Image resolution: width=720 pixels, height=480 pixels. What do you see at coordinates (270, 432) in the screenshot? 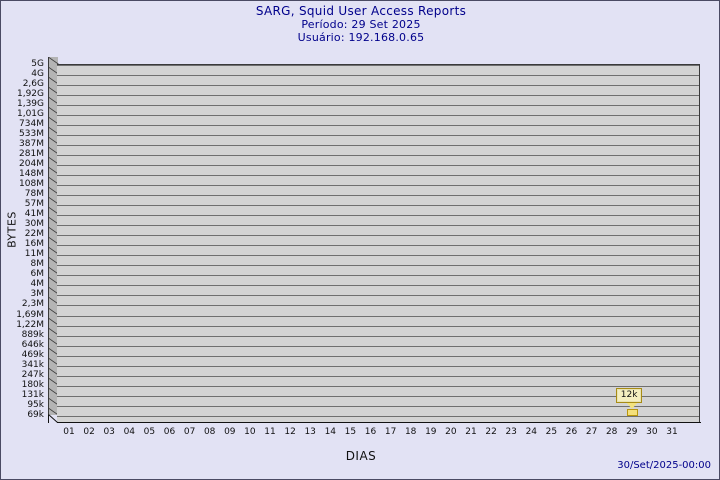
I see `x-tick-label: 11` at bounding box center [270, 432].